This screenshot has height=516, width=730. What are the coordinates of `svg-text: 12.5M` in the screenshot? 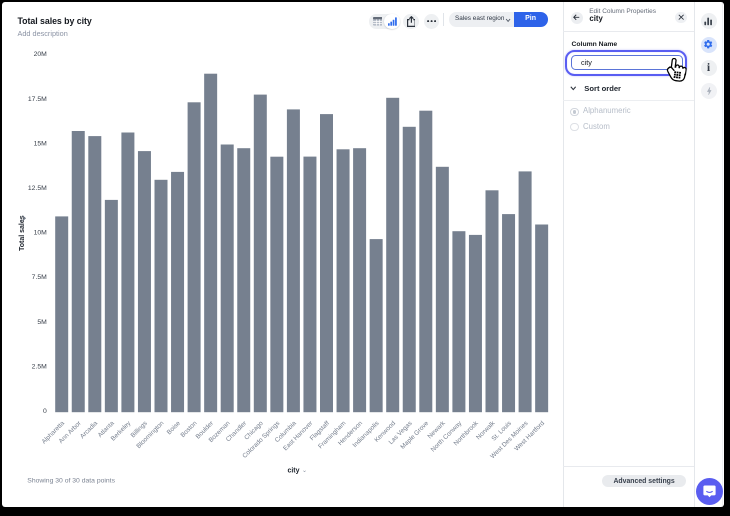 It's located at (37, 188).